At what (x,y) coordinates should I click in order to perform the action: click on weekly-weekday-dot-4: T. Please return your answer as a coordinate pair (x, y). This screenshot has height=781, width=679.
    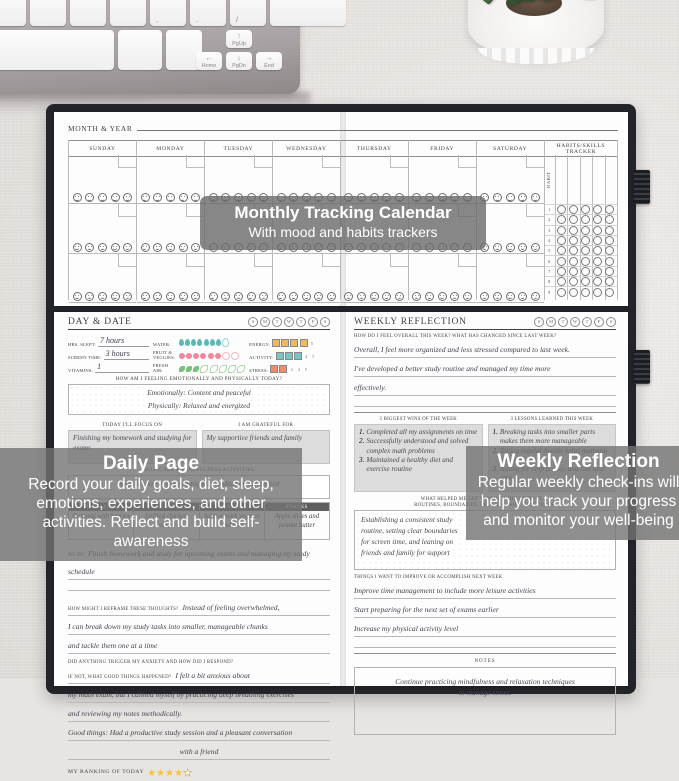
    Looking at the image, I should click on (587, 322).